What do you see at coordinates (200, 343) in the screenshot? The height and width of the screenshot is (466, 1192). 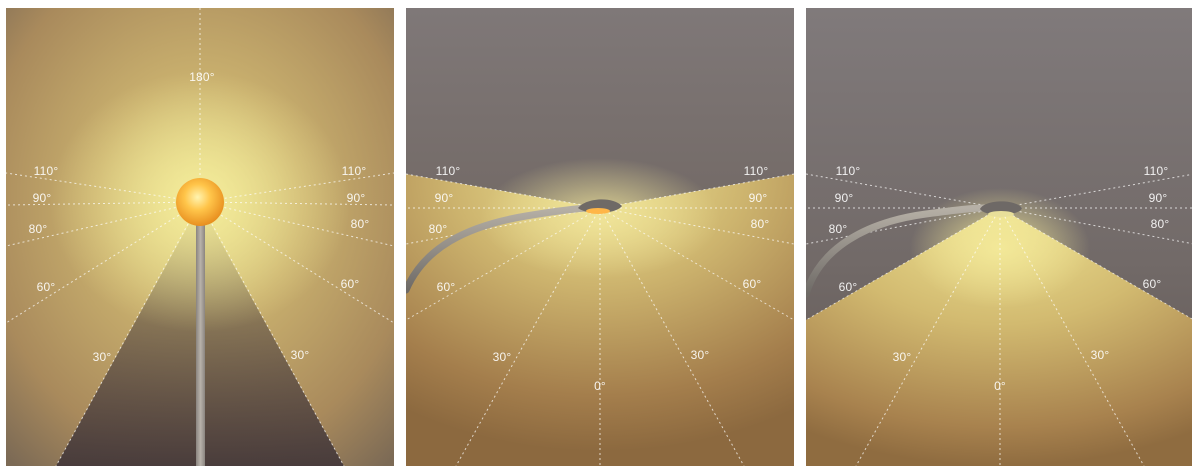 I see `light-pole` at bounding box center [200, 343].